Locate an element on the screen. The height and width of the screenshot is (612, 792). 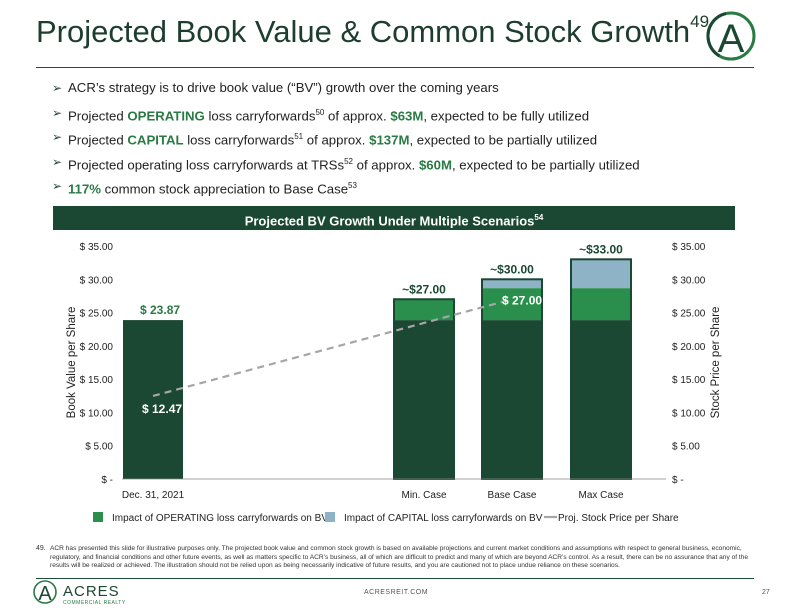
stock-price-line is located at coordinates (332, 348).